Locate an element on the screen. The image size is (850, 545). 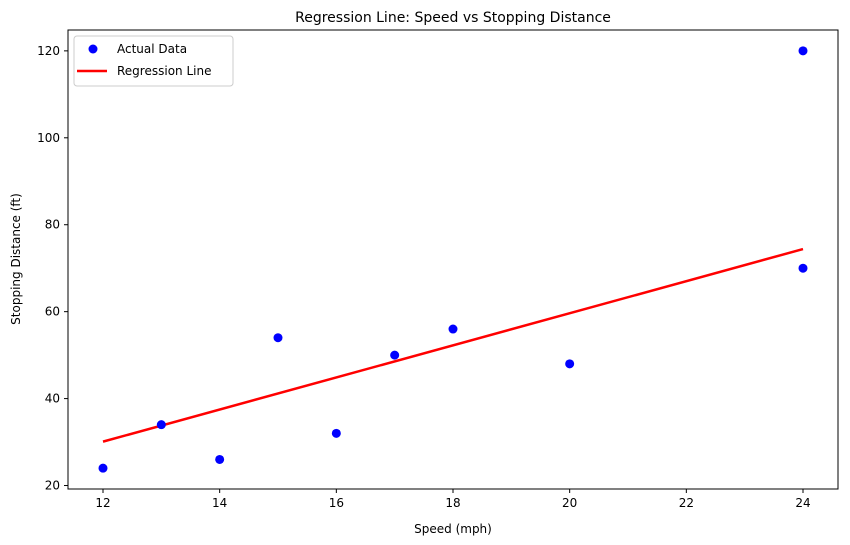
x-tick-label: 18 is located at coordinates (452, 503).